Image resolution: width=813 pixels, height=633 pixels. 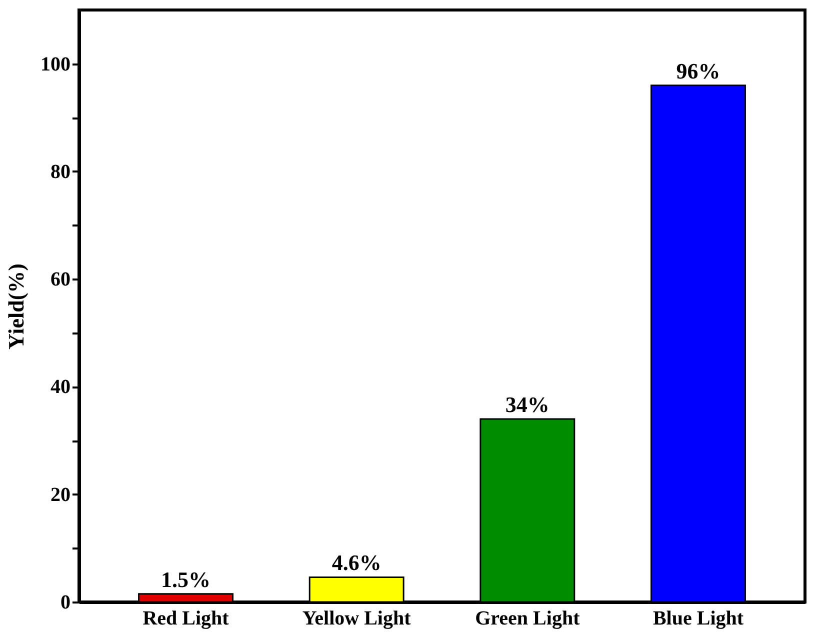 What do you see at coordinates (357, 619) in the screenshot?
I see `x-tick-label: Yellow Light` at bounding box center [357, 619].